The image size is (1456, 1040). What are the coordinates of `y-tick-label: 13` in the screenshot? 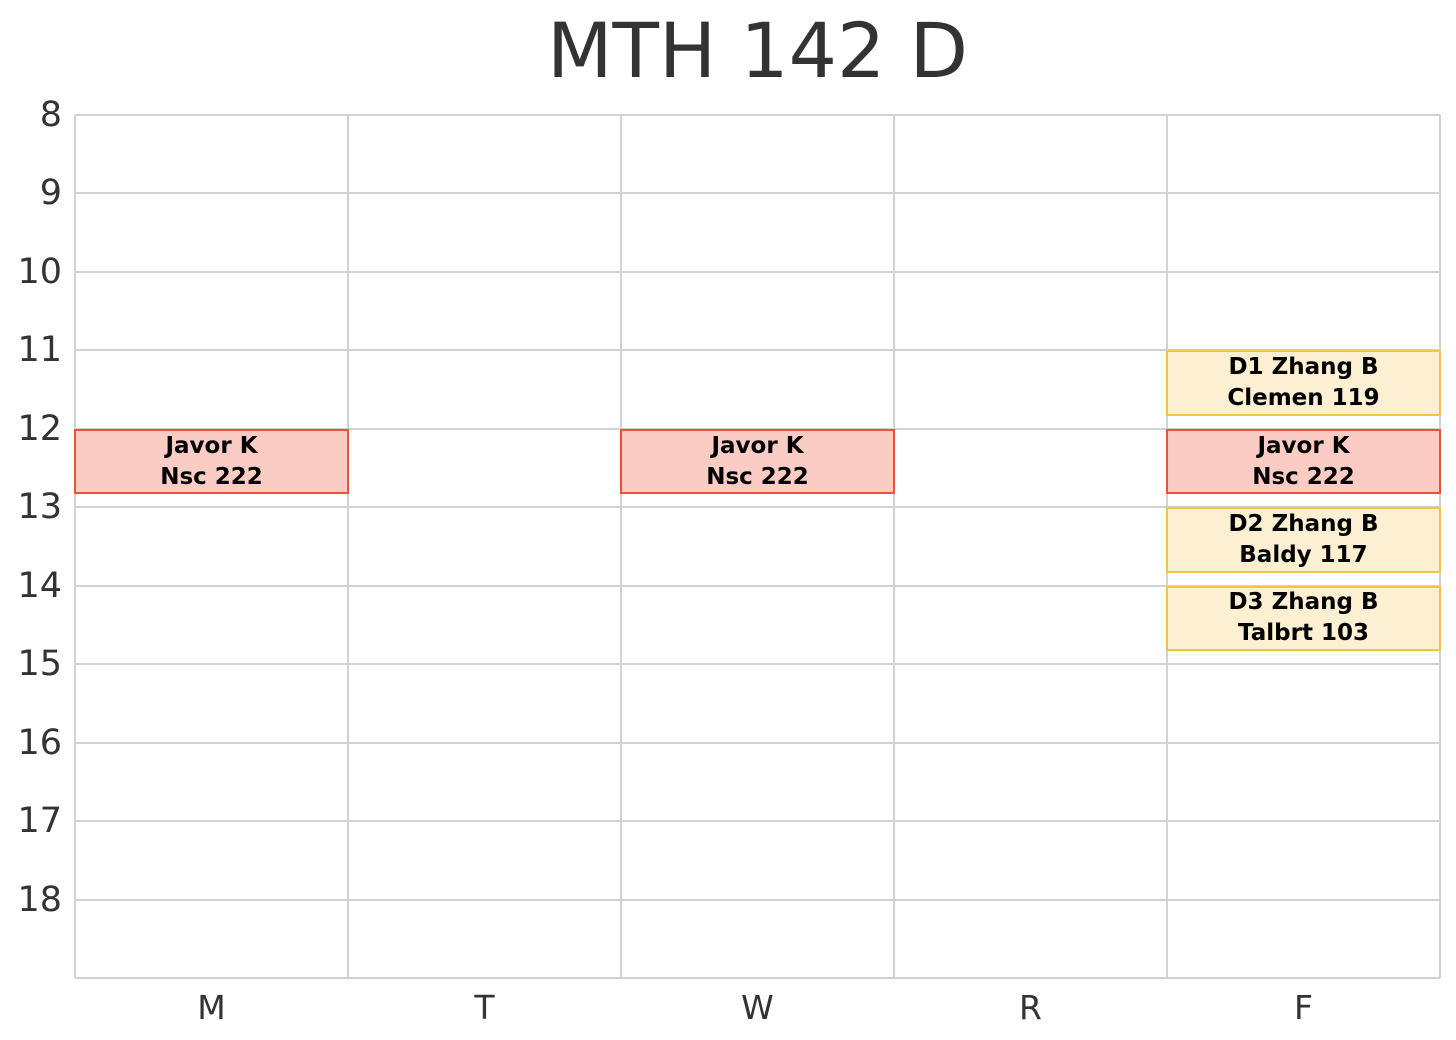 It's located at (39, 507).